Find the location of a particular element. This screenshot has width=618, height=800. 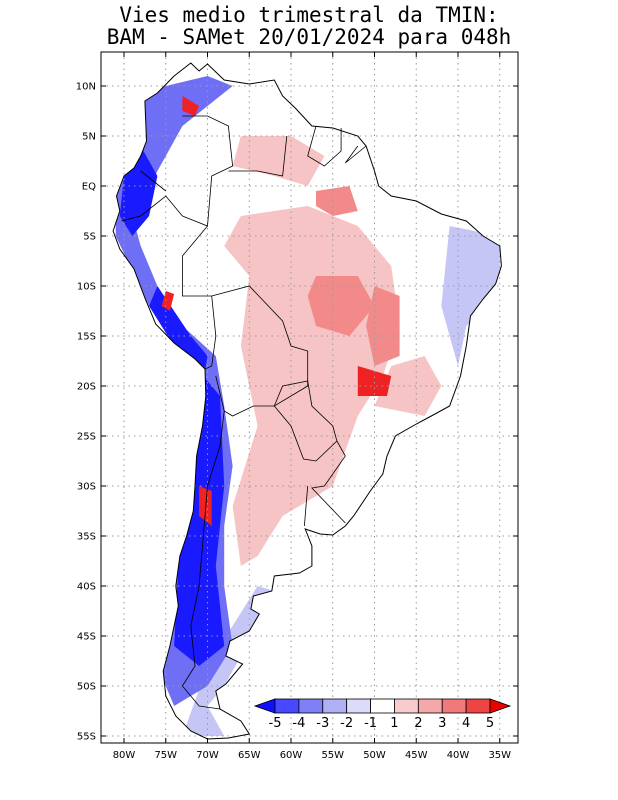

lat-tick-label: 30S is located at coordinates (86, 487).